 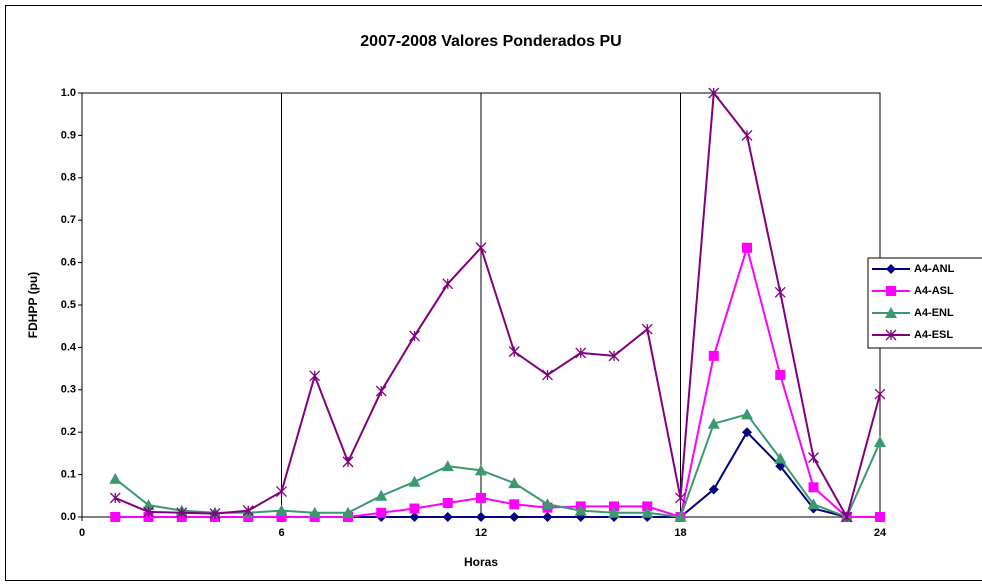 I want to click on y-tick-label: 0.1, so click(x=68, y=475).